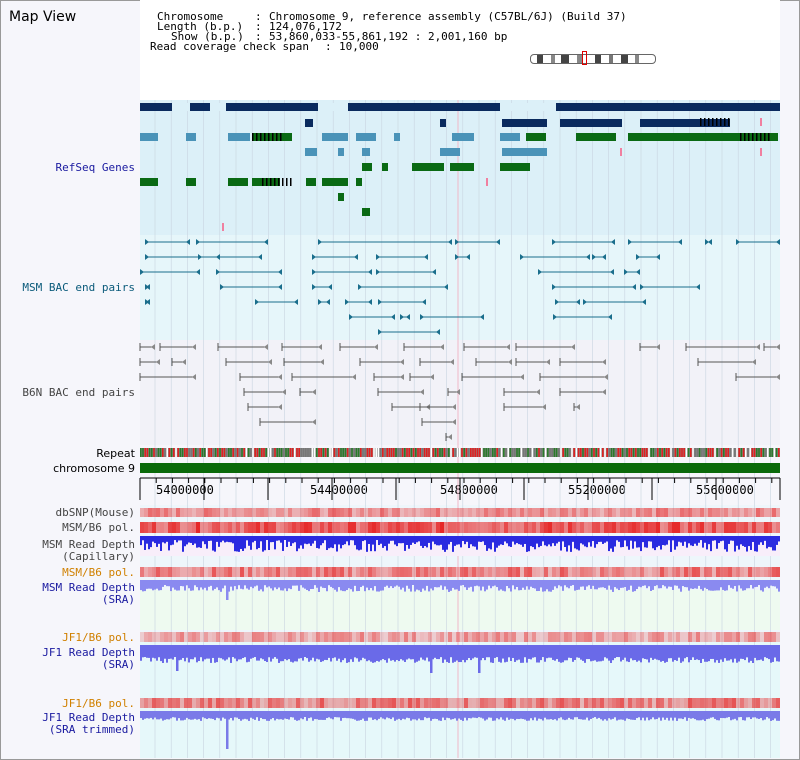 The width and height of the screenshot is (800, 760). Describe the element at coordinates (597, 490) in the screenshot. I see `axis-tick-label: 55200000` at that location.